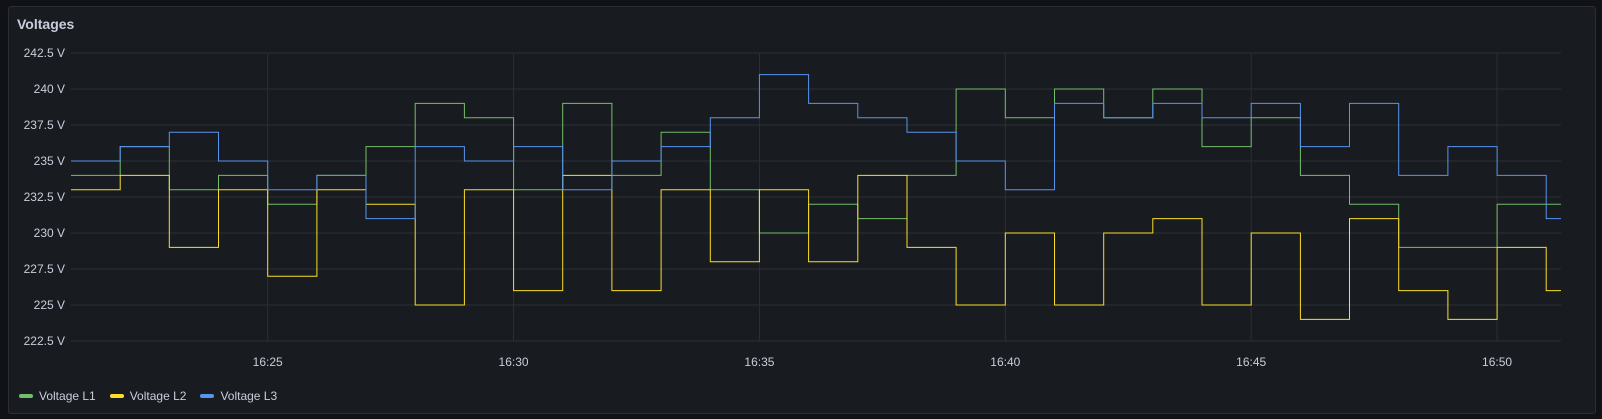  Describe the element at coordinates (158, 396) in the screenshot. I see `legend-label: Voltage L2` at that location.